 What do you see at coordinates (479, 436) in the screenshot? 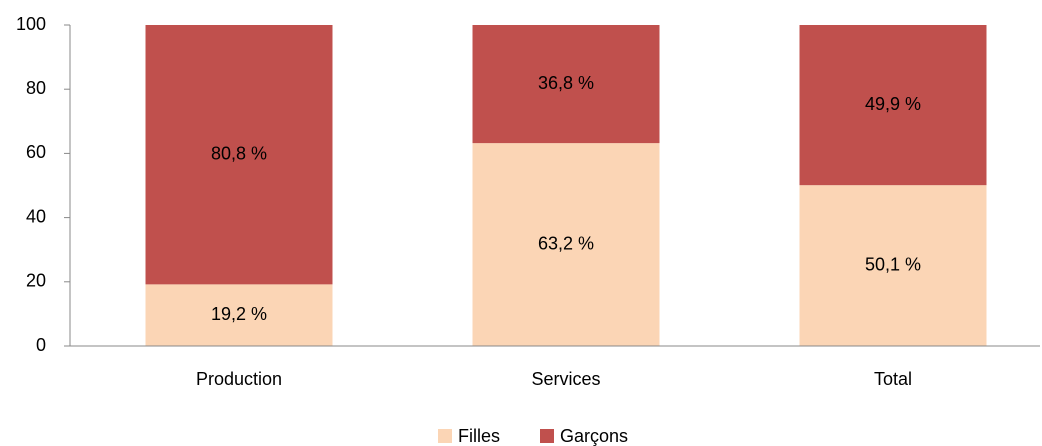
I see `legend-label: Filles` at bounding box center [479, 436].